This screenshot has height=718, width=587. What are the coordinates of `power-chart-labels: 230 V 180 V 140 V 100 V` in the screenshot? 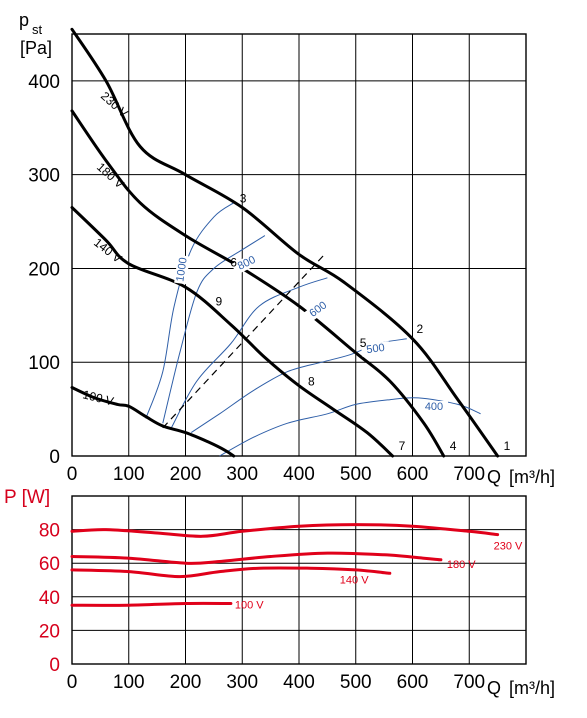 It's located at (379, 576).